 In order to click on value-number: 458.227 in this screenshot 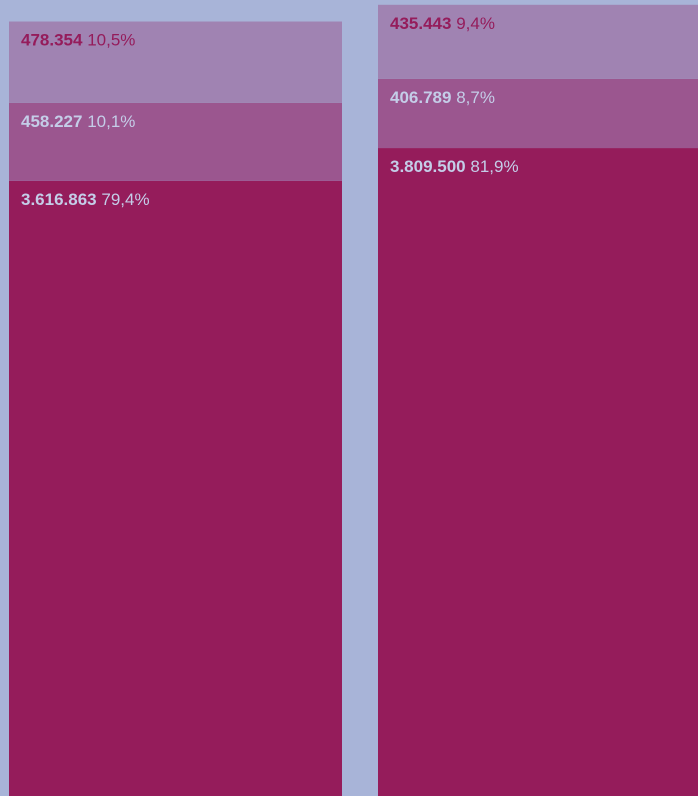, I will do `click(51, 121)`.